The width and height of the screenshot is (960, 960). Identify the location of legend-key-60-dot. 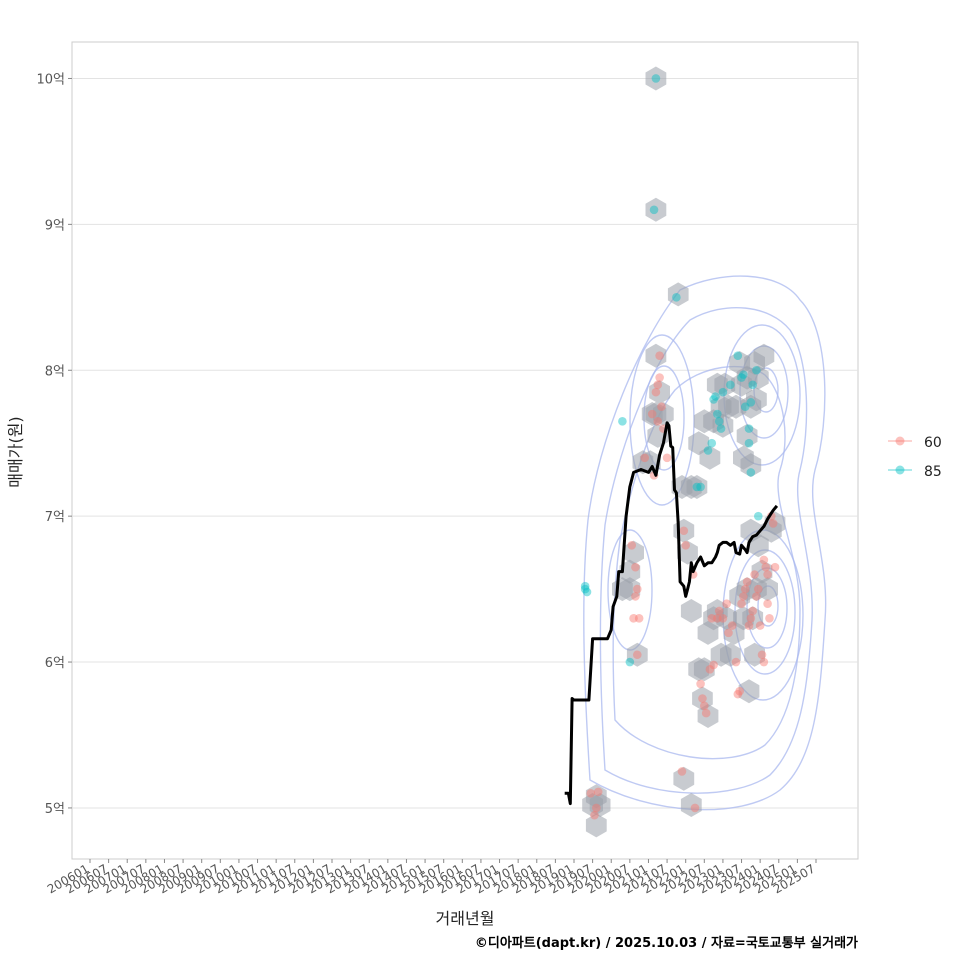
(900, 441).